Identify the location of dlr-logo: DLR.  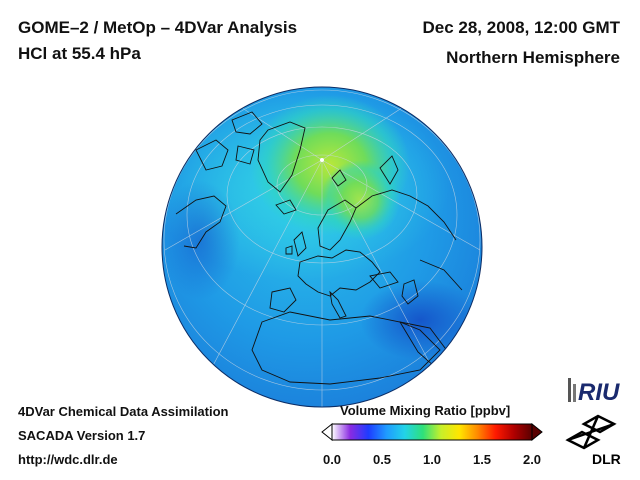
(593, 440).